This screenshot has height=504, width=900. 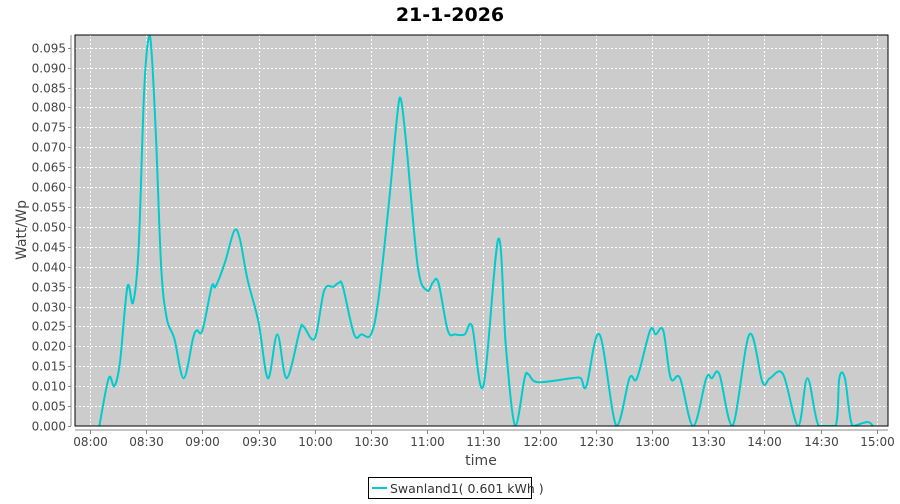 What do you see at coordinates (49, 427) in the screenshot?
I see `y-tick-label: 0.000` at bounding box center [49, 427].